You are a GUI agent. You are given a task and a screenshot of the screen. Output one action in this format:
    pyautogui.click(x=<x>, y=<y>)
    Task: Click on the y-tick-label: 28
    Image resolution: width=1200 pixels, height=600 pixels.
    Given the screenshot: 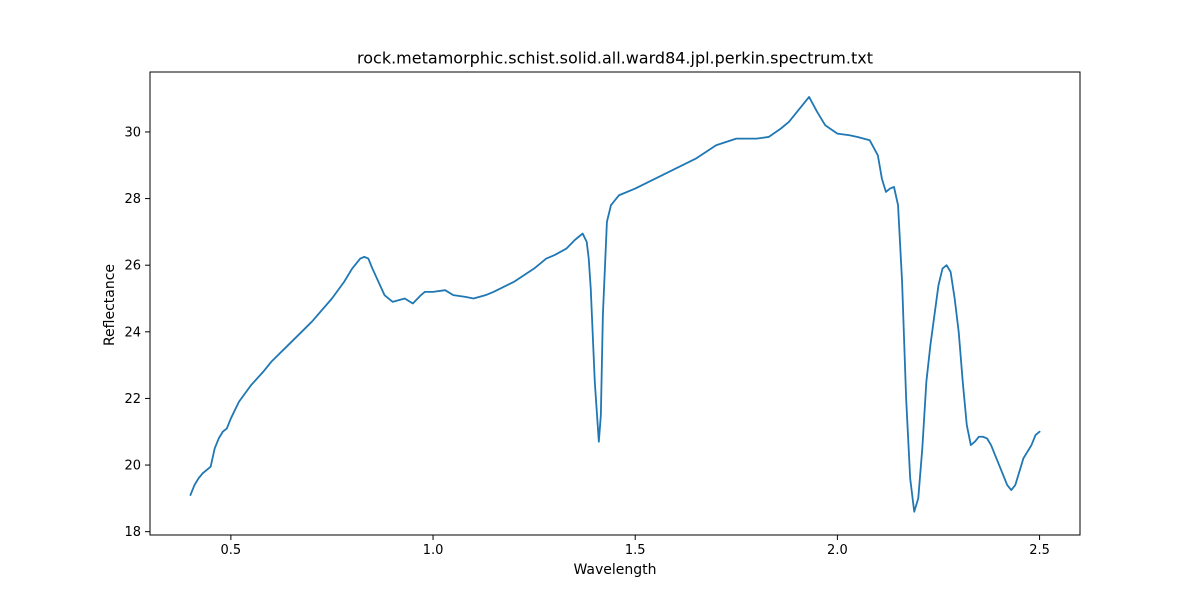 What is the action you would take?
    pyautogui.click(x=132, y=199)
    